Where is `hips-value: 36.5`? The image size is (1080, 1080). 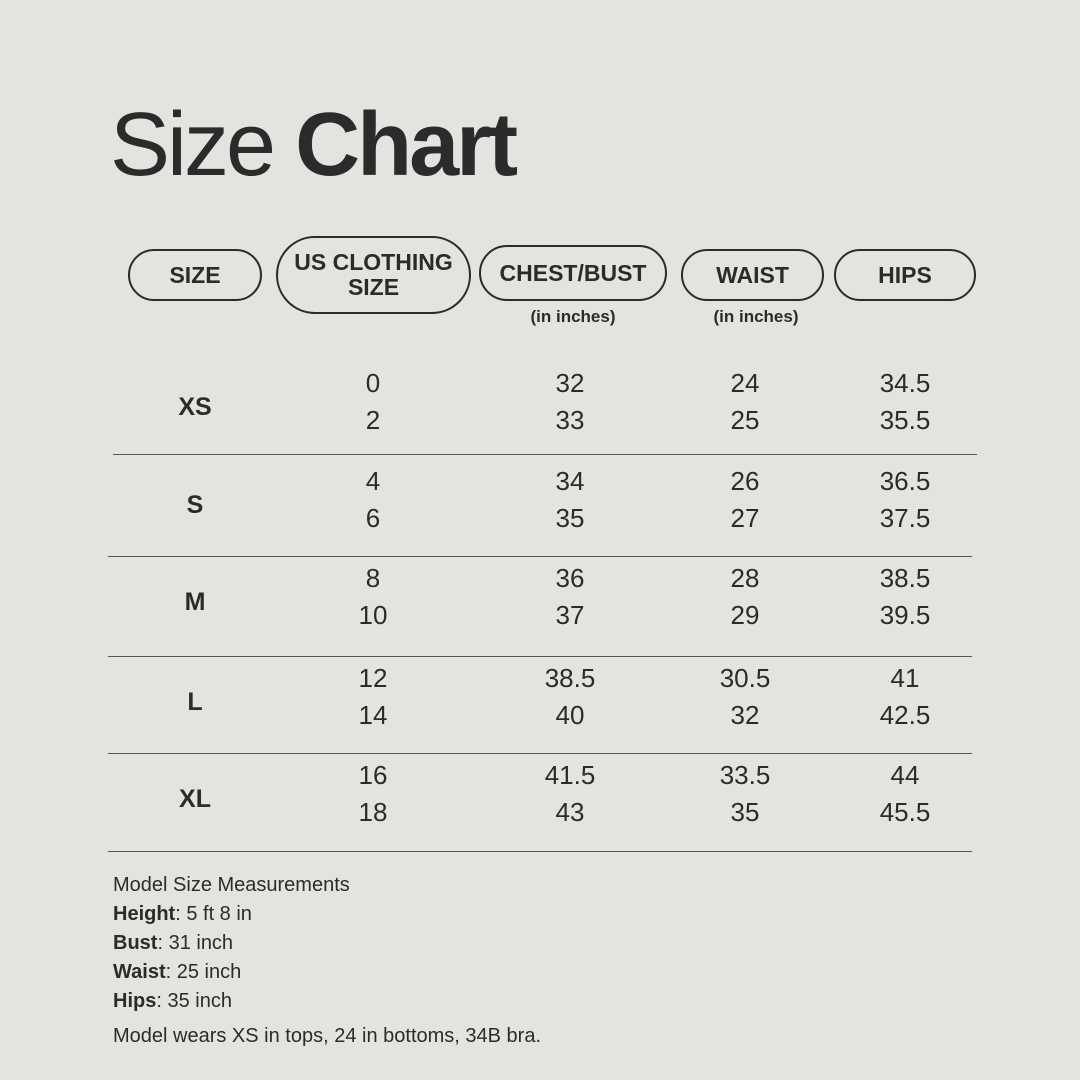 hips-value: 36.5 is located at coordinates (905, 481).